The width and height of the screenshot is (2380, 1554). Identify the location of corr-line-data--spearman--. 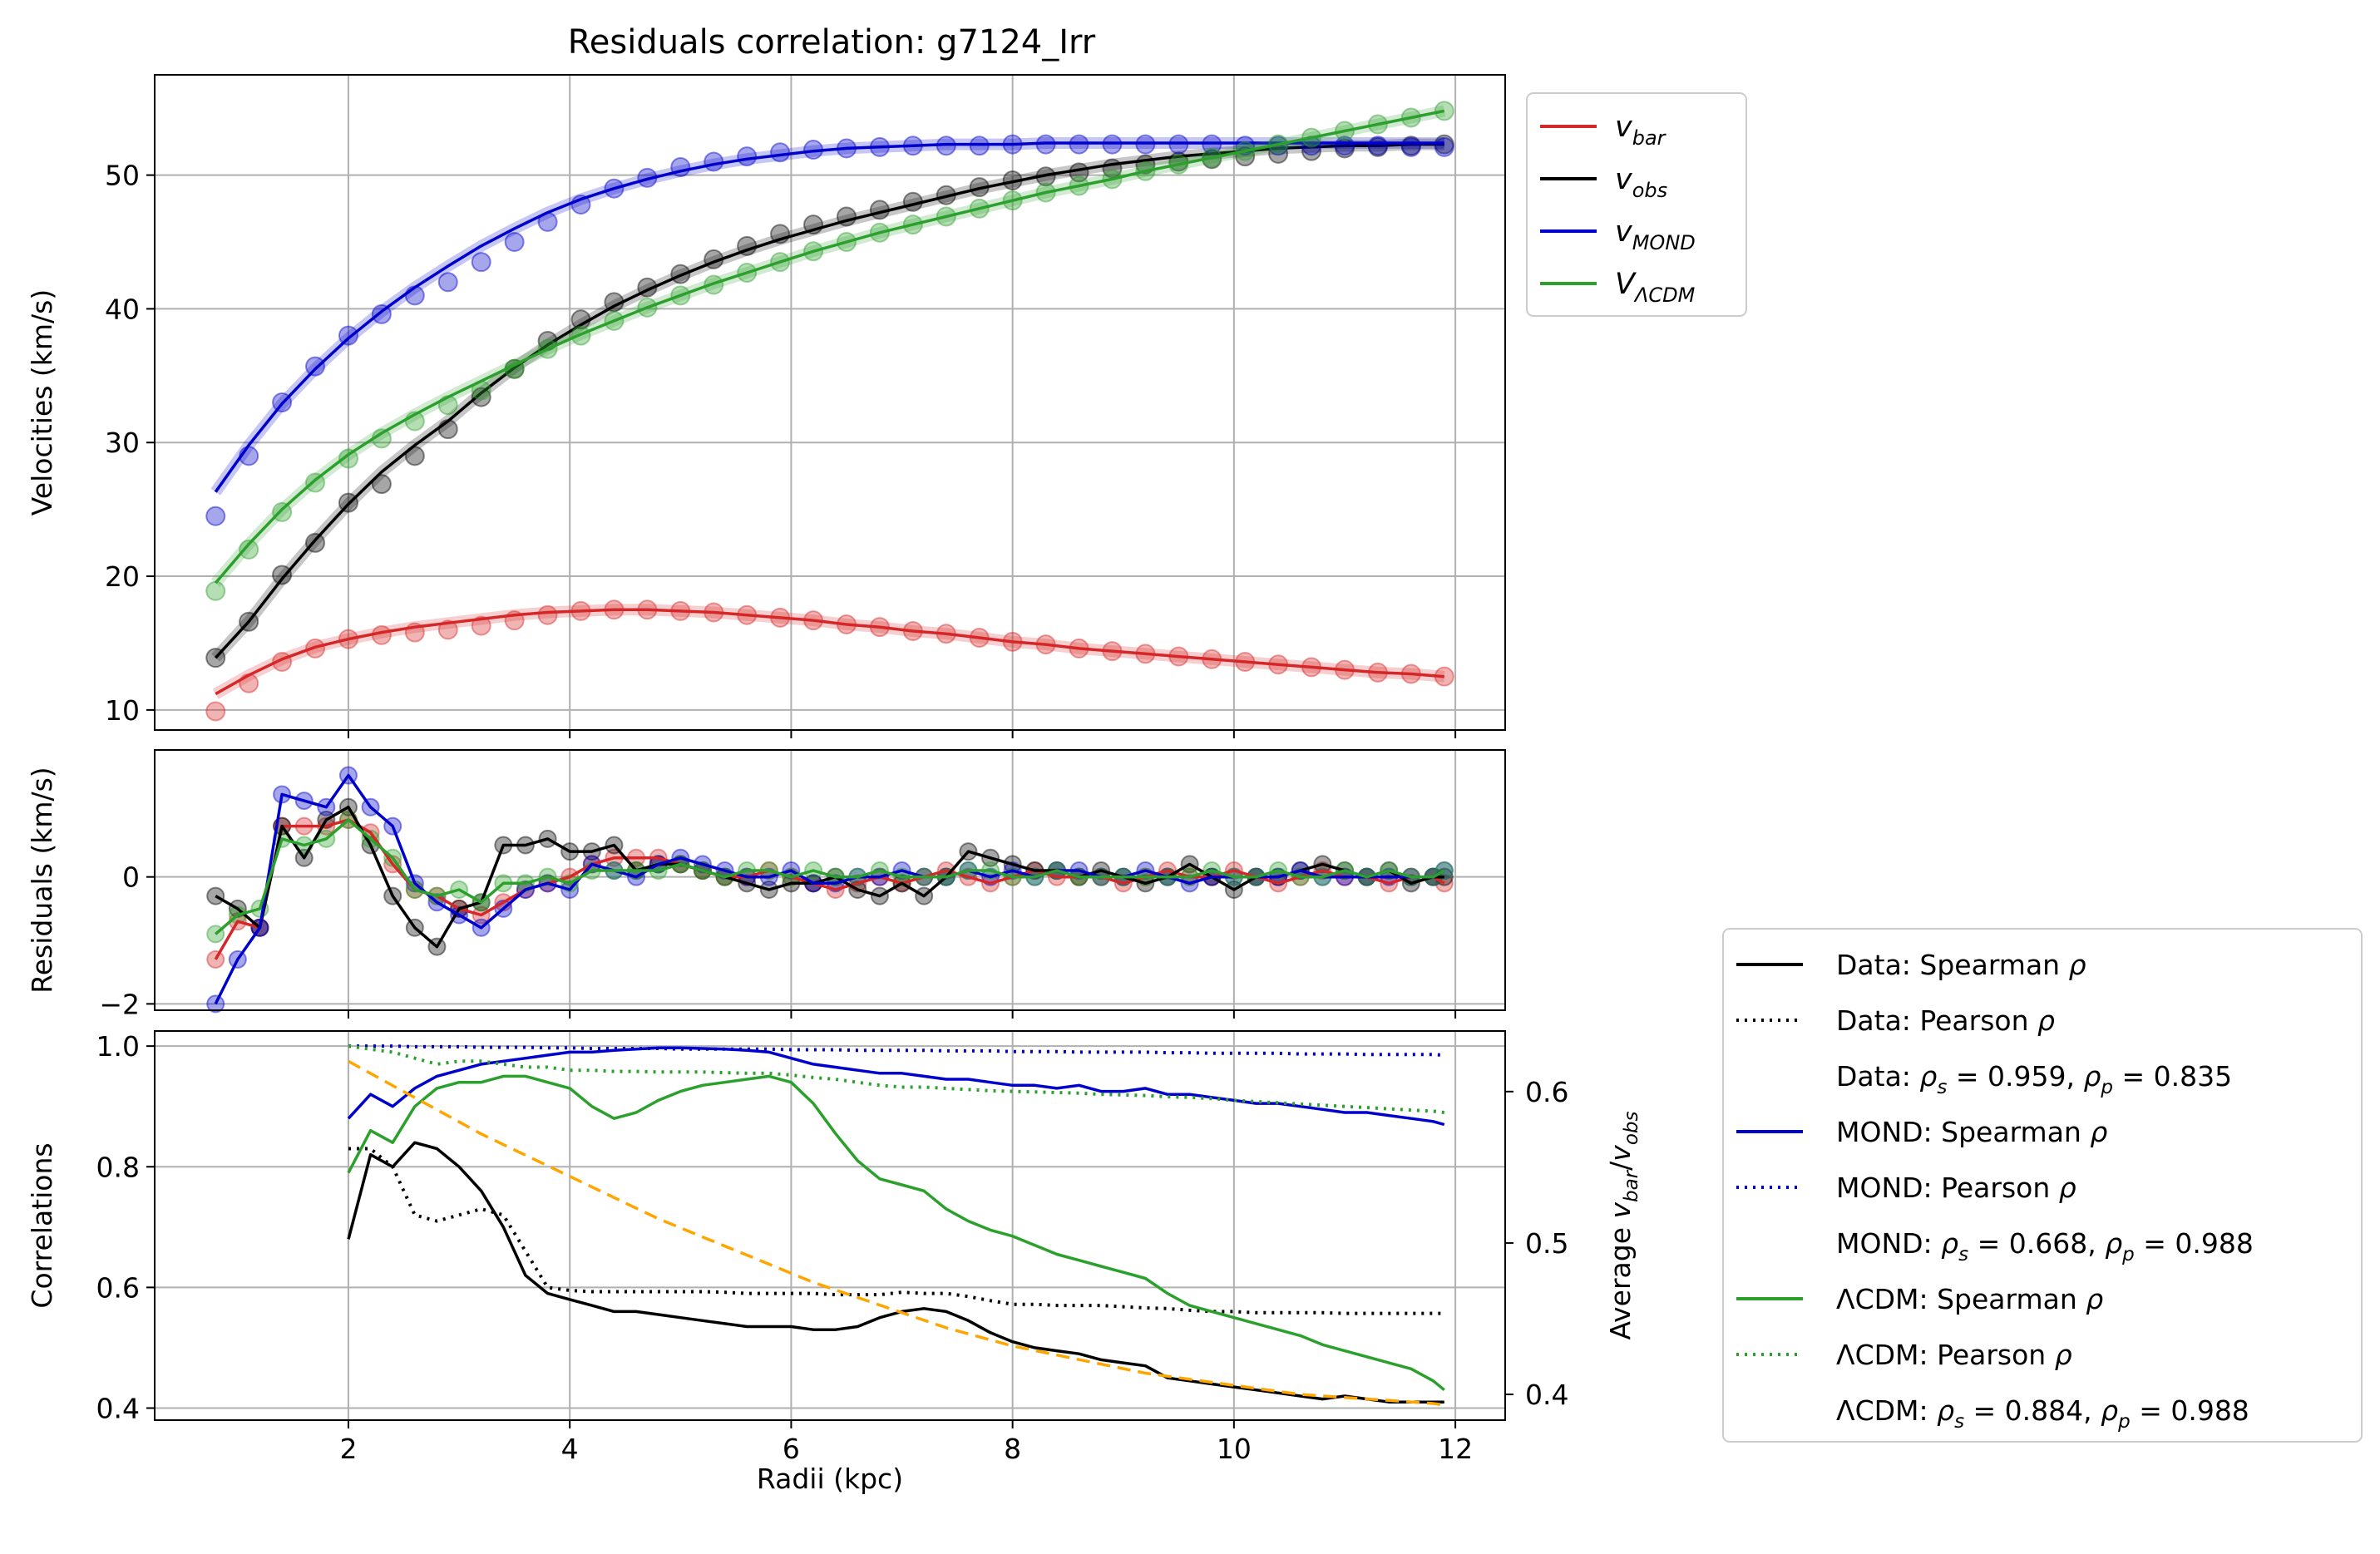
(895, 1272).